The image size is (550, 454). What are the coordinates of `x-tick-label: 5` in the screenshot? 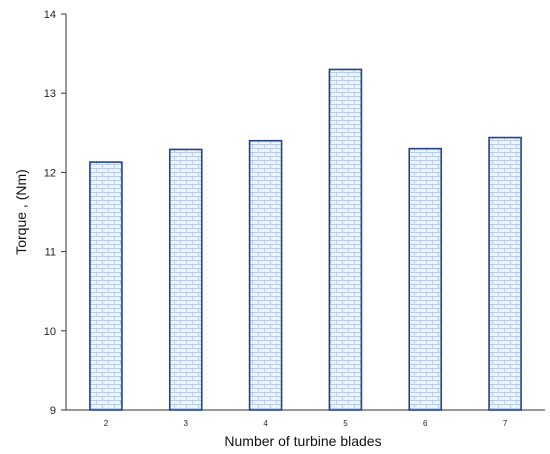 It's located at (345, 423).